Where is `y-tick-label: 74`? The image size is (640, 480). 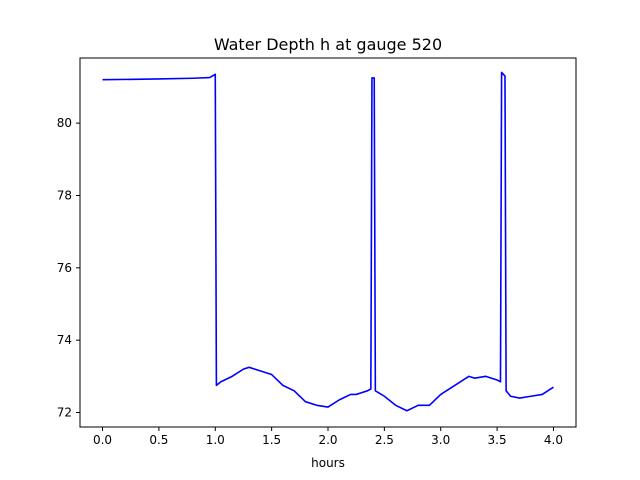
y-tick-label: 74 is located at coordinates (64, 340).